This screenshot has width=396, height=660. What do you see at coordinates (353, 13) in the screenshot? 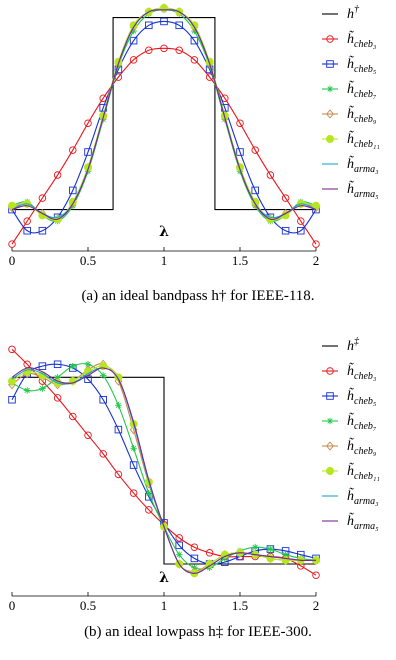
I see `legend-label: h†` at bounding box center [353, 13].